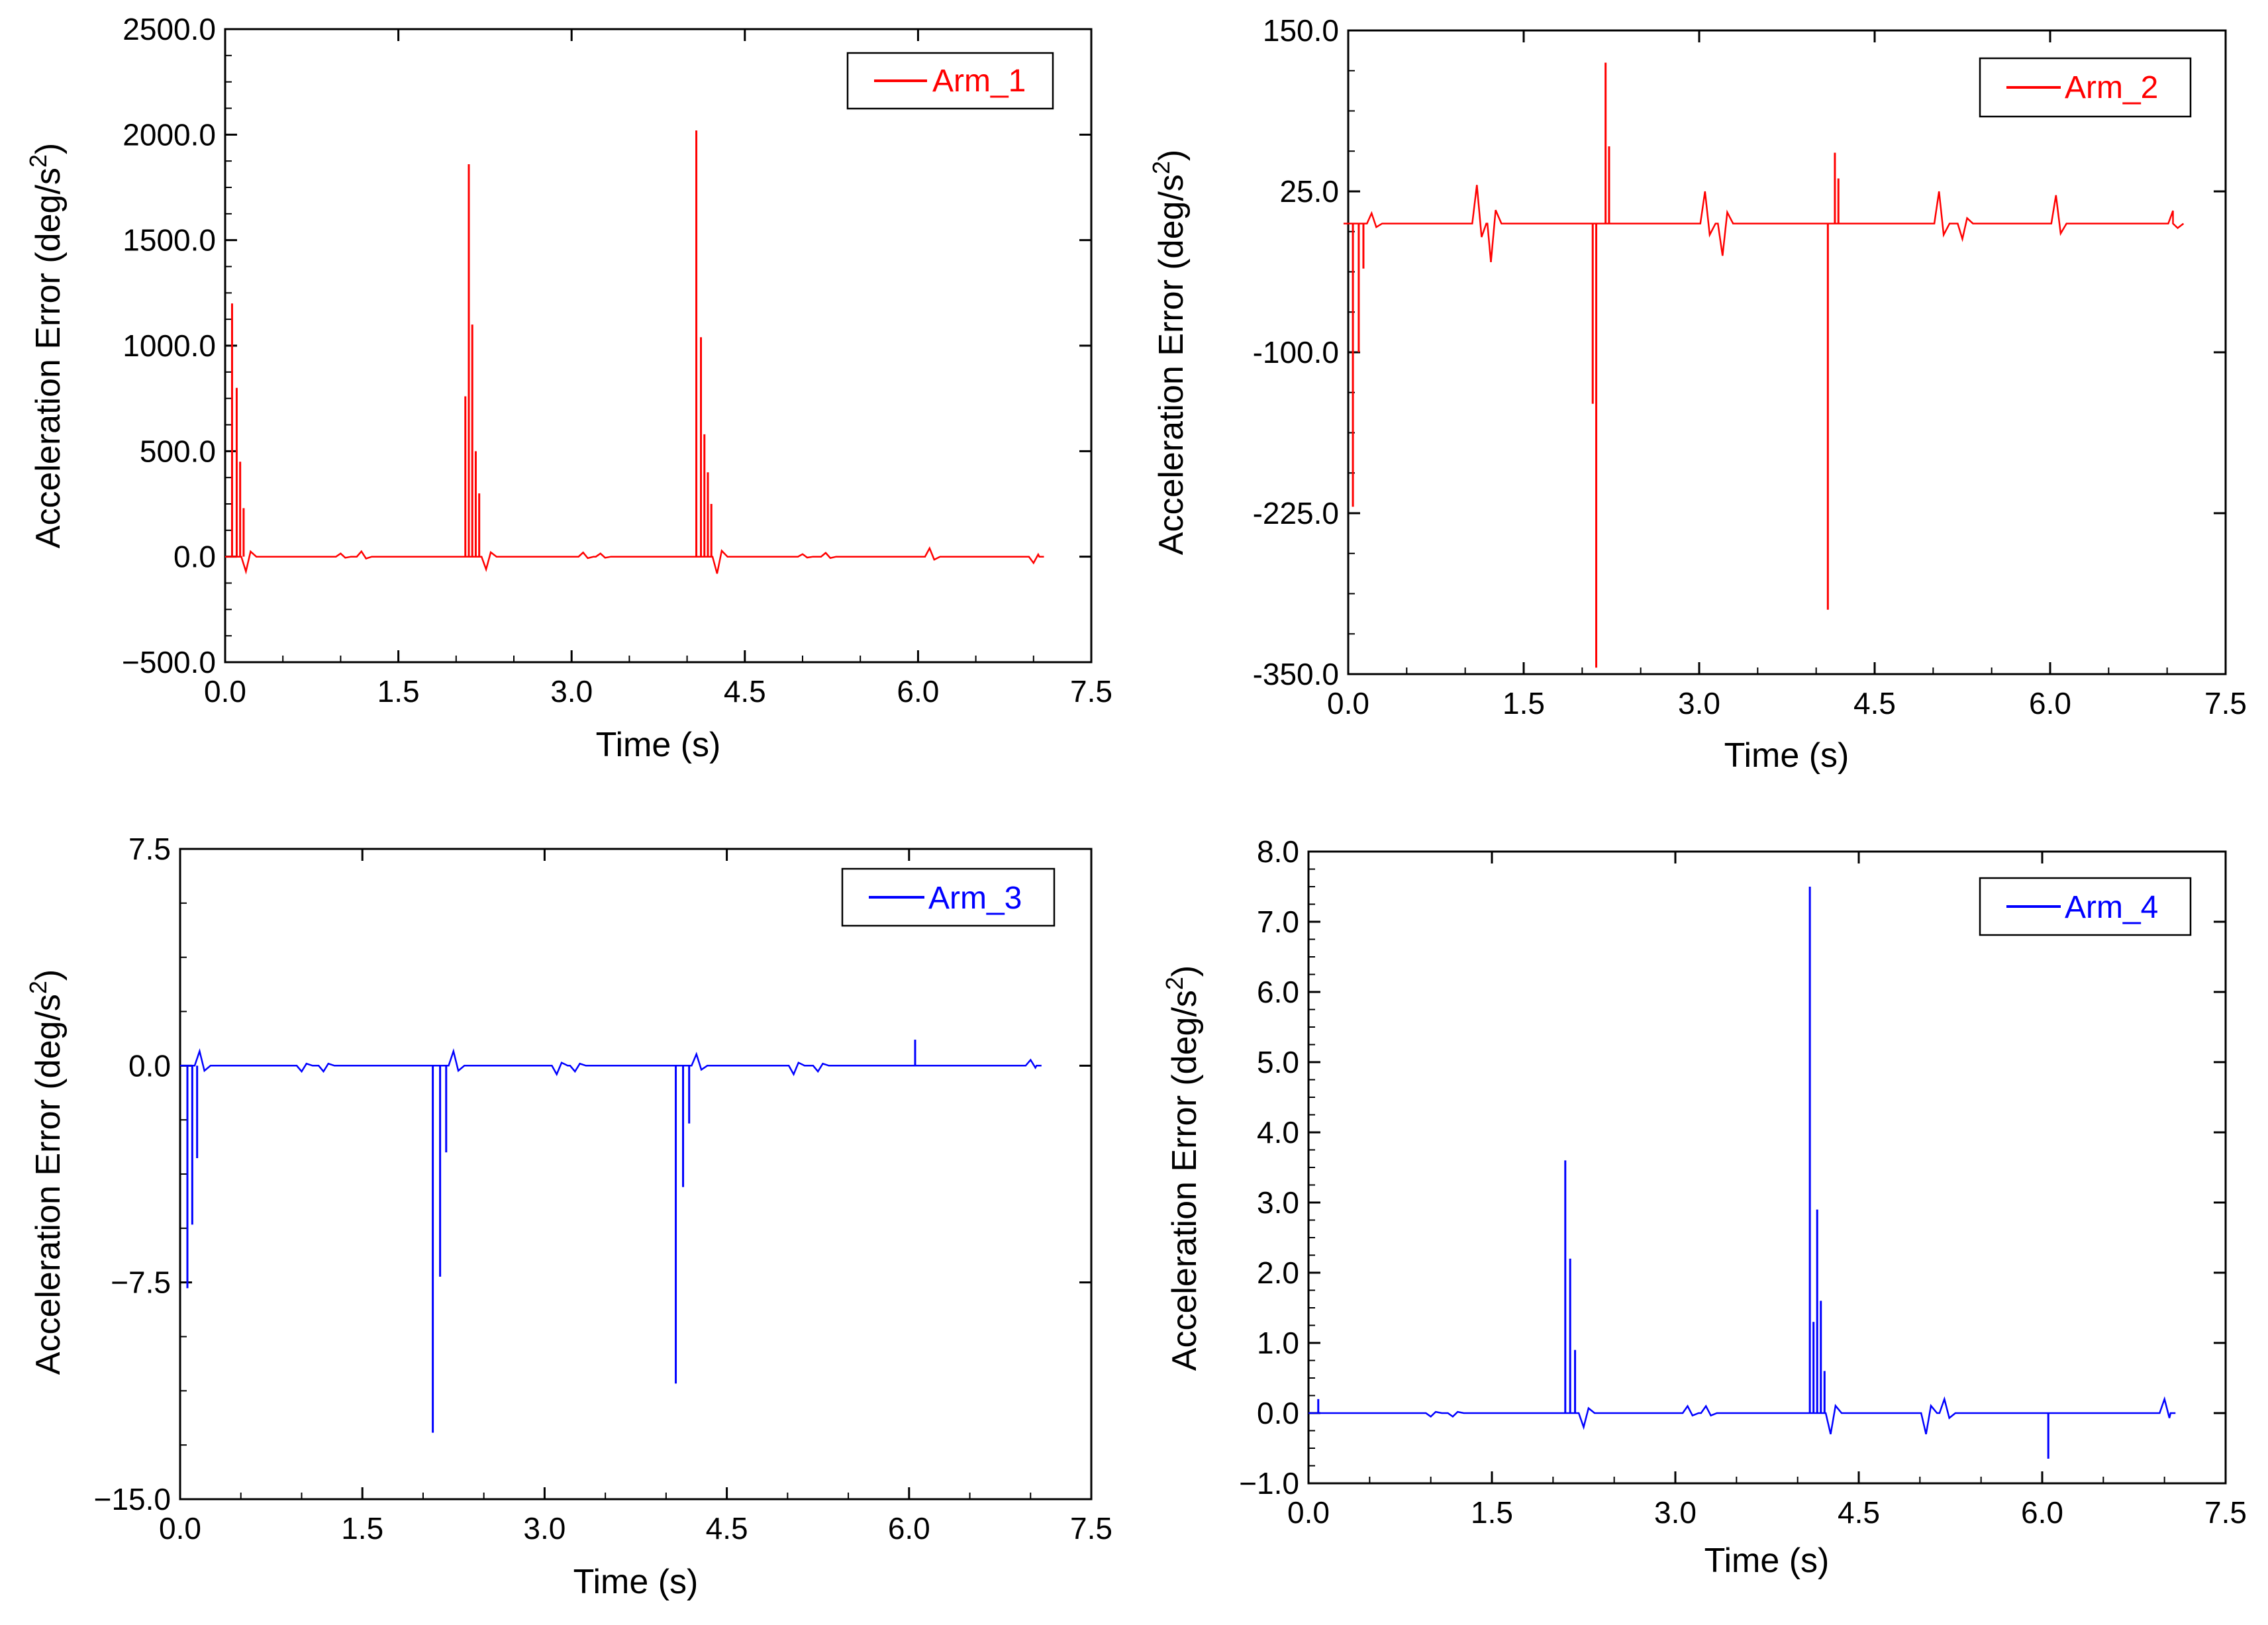 Image resolution: width=2268 pixels, height=1625 pixels. What do you see at coordinates (169, 345) in the screenshot?
I see `y-tick-label: 1000.0` at bounding box center [169, 345].